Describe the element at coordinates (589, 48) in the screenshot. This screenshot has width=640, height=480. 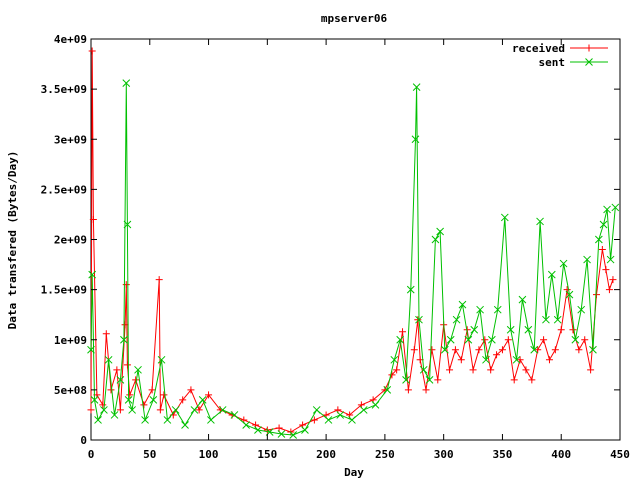
I see `legend-marker-received` at that location.